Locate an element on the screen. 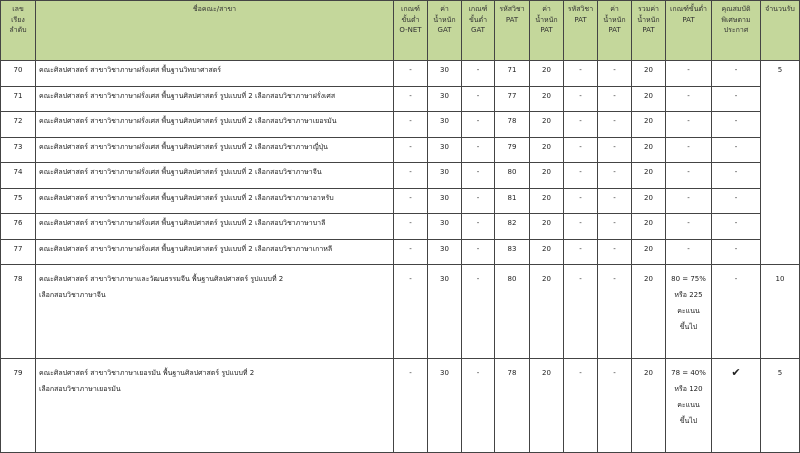 The image size is (800, 453). pat-min-line: หรือ 225 is located at coordinates (688, 295).